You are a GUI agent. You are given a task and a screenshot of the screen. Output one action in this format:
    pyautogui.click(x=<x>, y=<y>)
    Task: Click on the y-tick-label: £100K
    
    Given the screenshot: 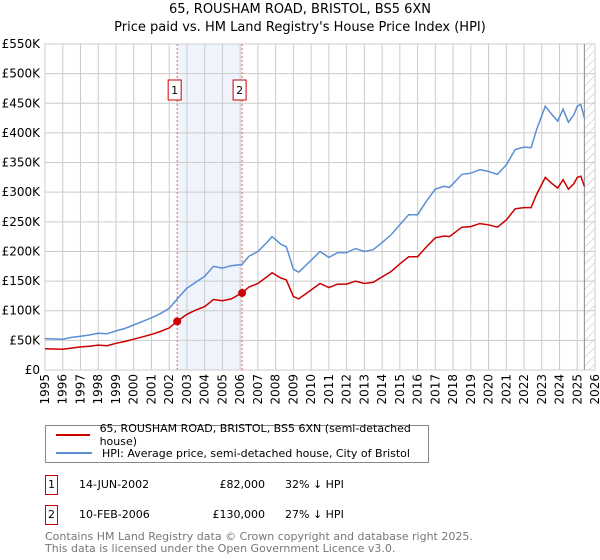 What is the action you would take?
    pyautogui.click(x=22, y=311)
    